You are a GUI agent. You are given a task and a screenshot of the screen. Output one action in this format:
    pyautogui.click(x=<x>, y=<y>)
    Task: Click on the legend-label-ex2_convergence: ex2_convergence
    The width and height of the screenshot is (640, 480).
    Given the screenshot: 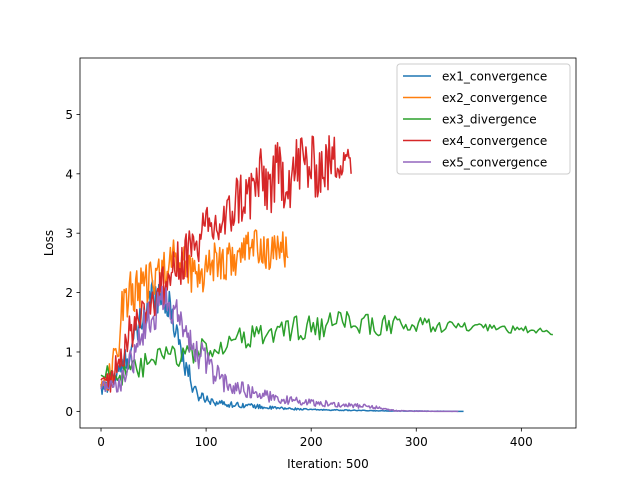 What is the action you would take?
    pyautogui.click(x=494, y=98)
    